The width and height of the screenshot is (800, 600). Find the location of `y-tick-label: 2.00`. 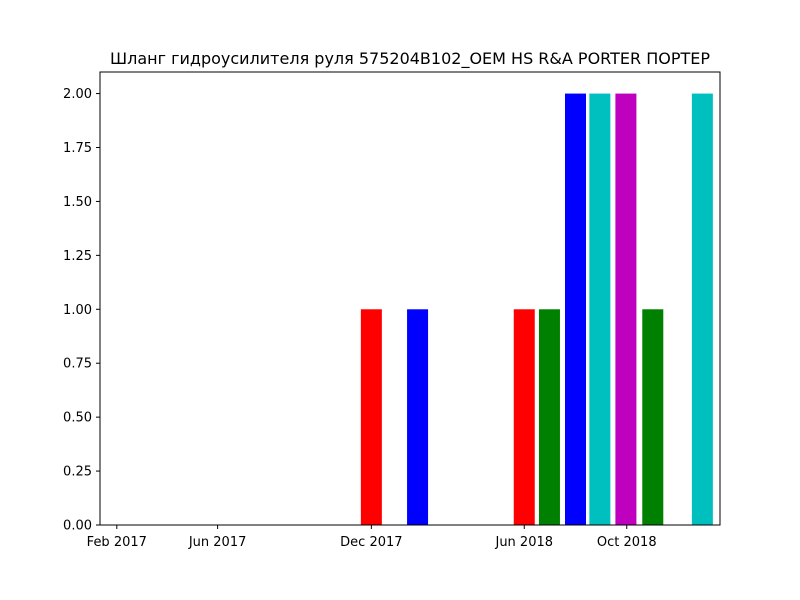

y-tick-label: 2.00 is located at coordinates (77, 94).